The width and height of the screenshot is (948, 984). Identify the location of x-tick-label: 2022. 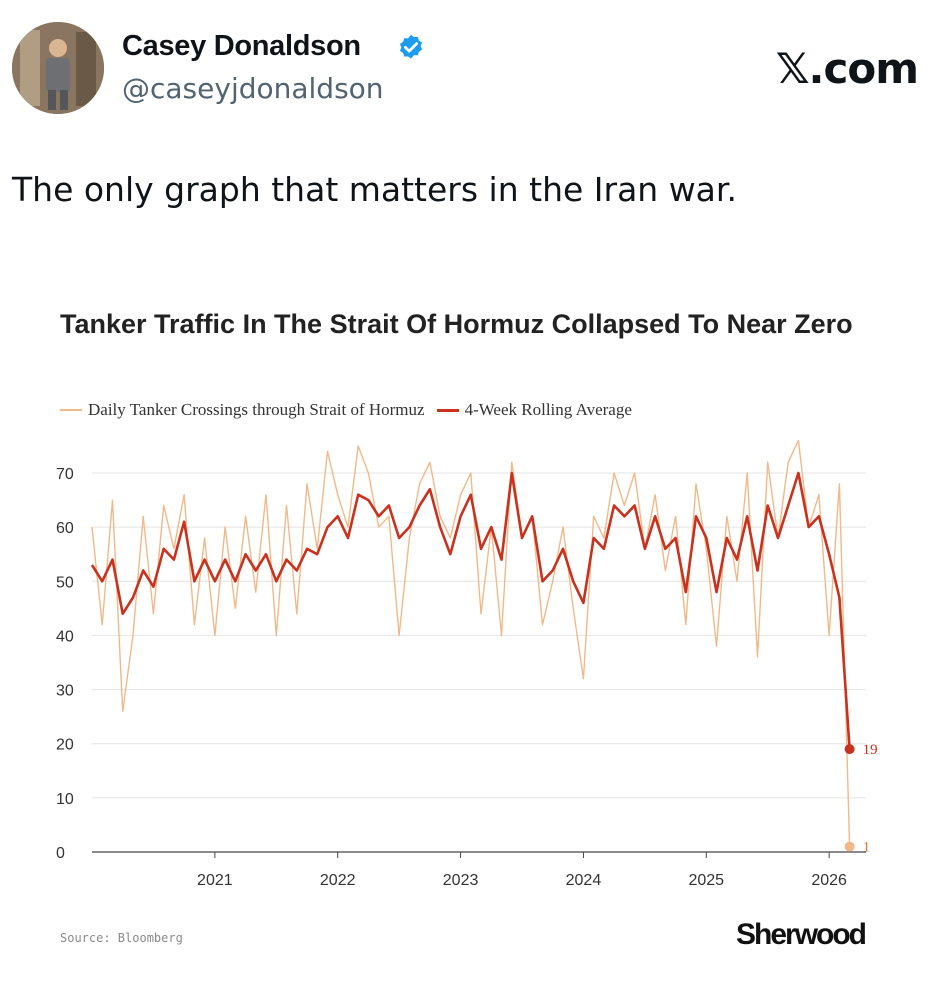
(338, 880).